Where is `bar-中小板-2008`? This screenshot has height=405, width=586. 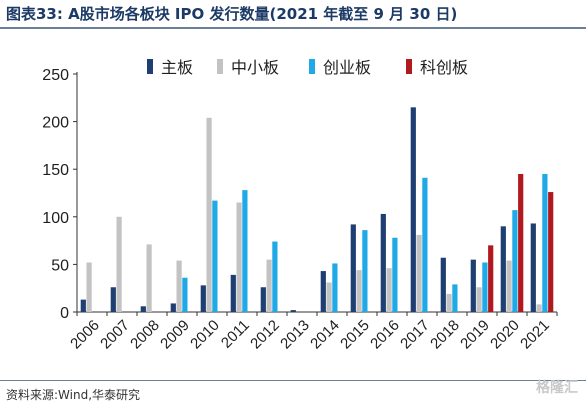 bar-中小板-2008 is located at coordinates (149, 278).